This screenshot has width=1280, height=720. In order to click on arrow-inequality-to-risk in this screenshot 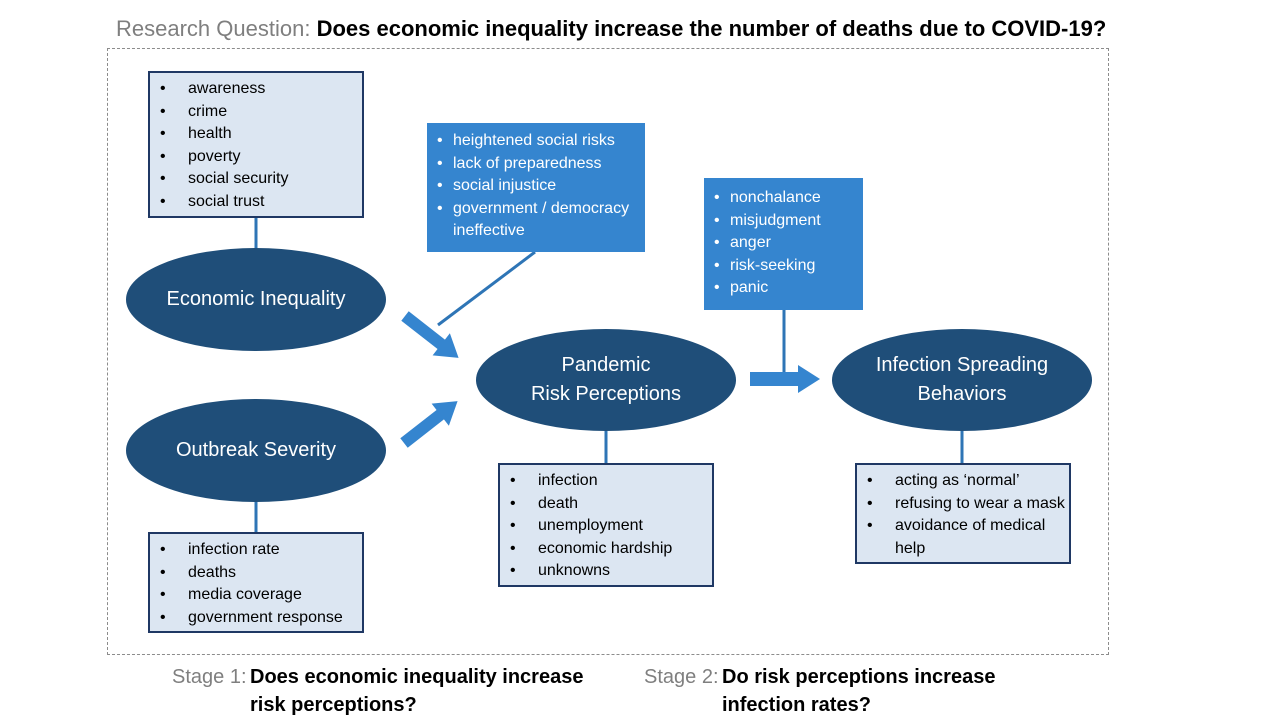, I will do `click(430, 334)`.